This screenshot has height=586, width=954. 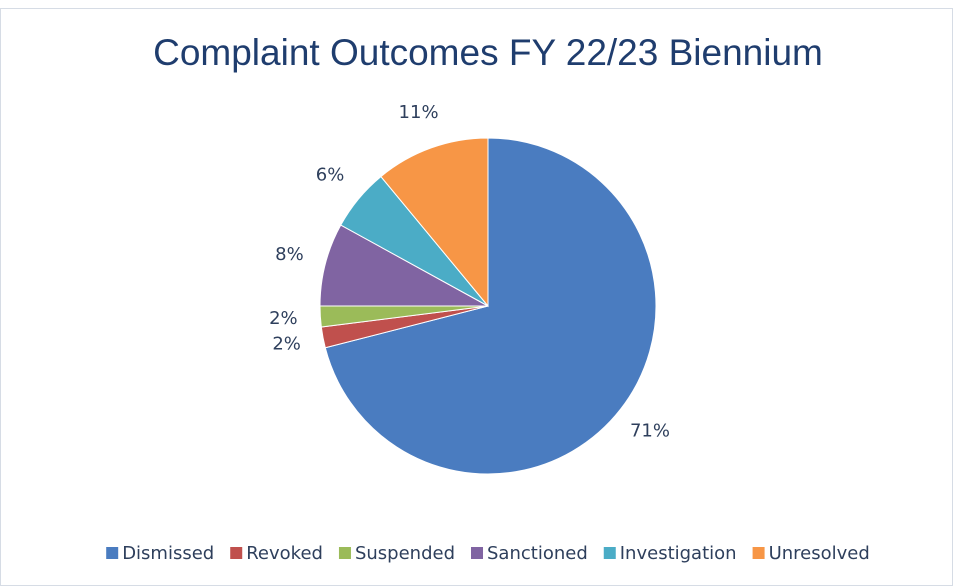 What do you see at coordinates (819, 553) in the screenshot?
I see `legend-label: Unresolved` at bounding box center [819, 553].